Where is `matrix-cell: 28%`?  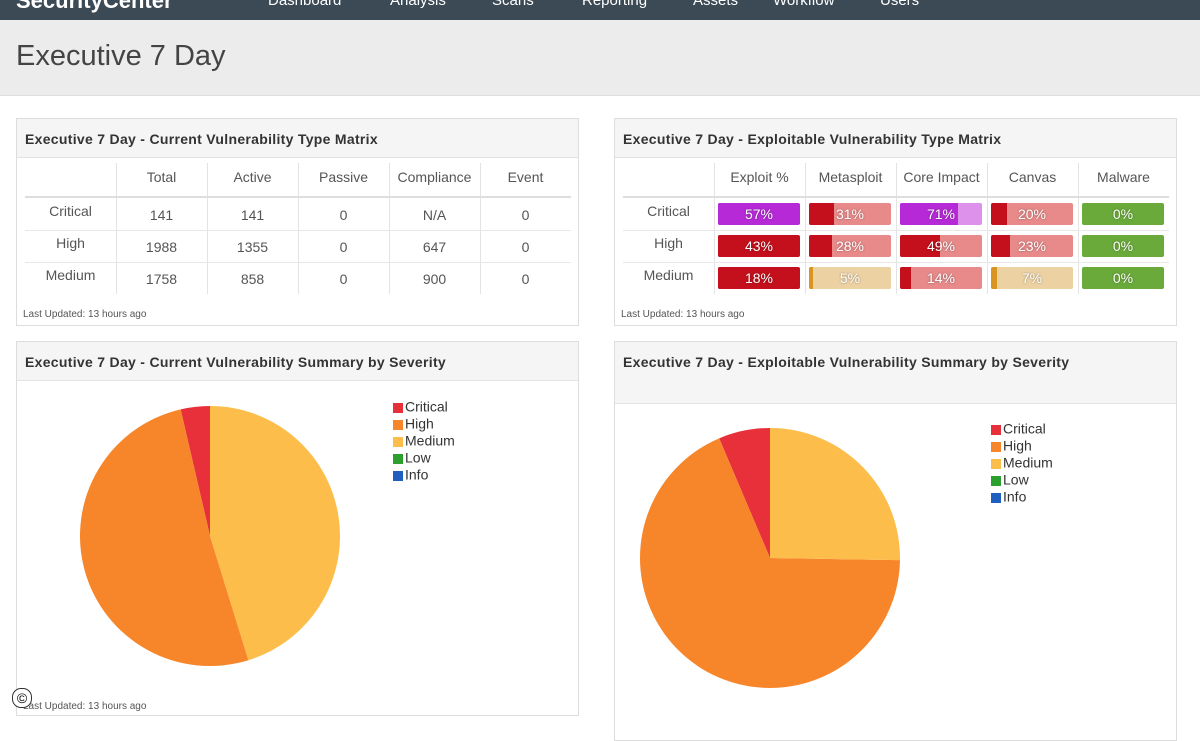 matrix-cell: 28% is located at coordinates (850, 246).